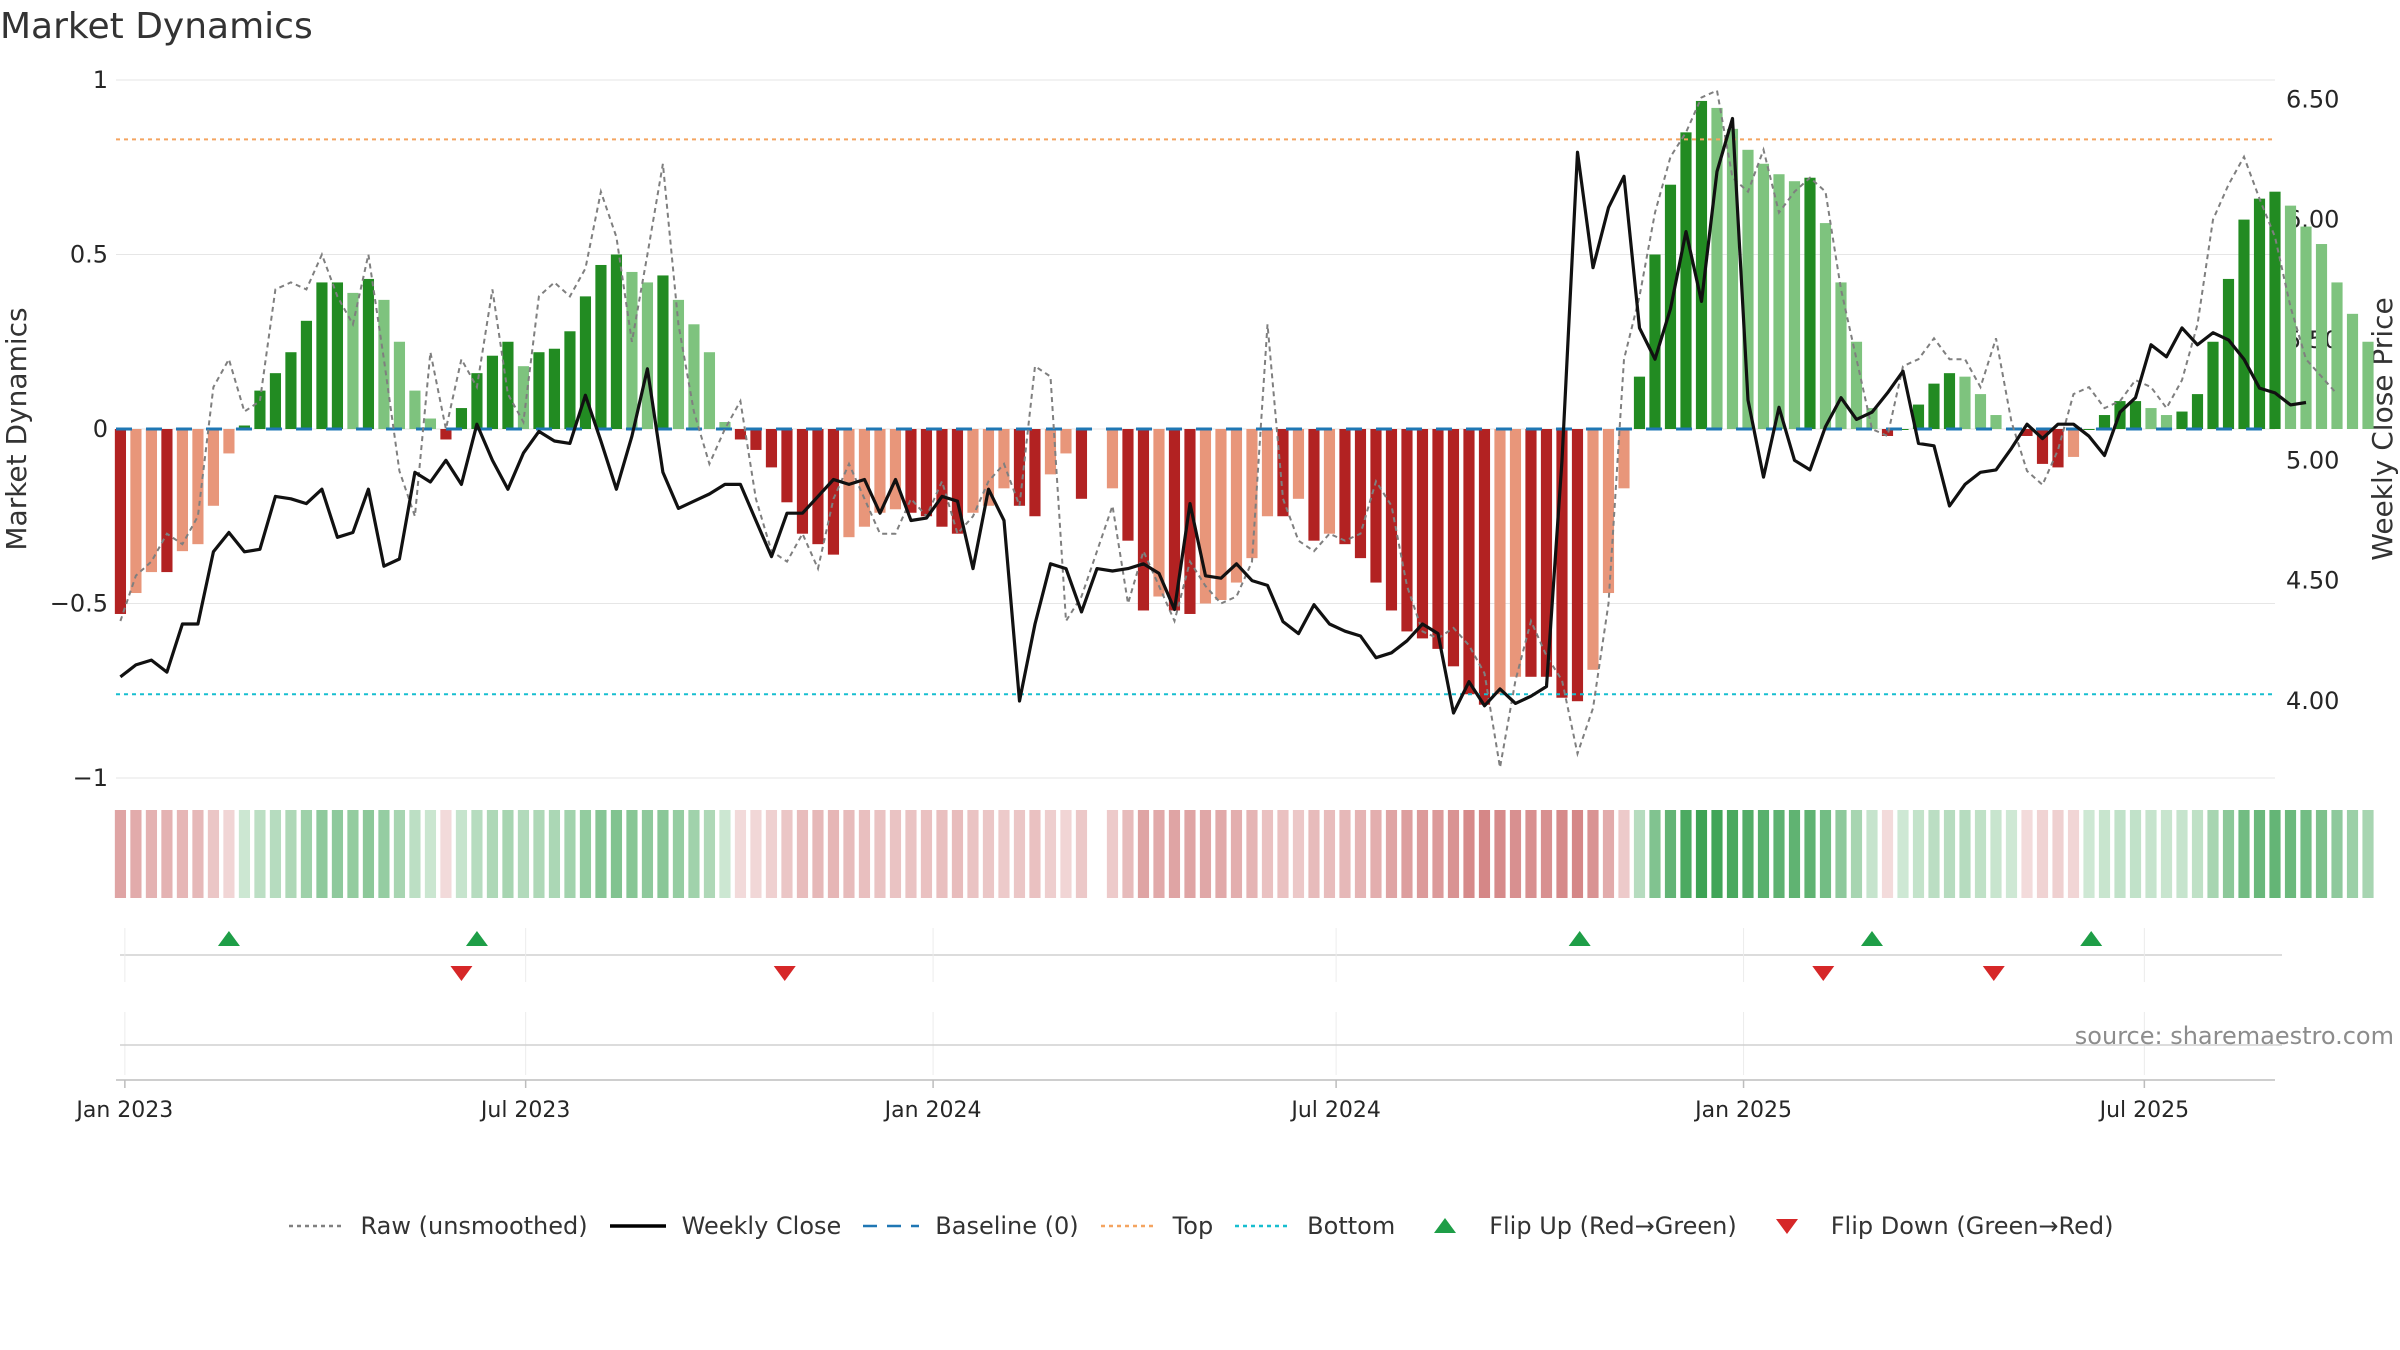  I want to click on legend-label: Weekly Close, so click(761, 1226).